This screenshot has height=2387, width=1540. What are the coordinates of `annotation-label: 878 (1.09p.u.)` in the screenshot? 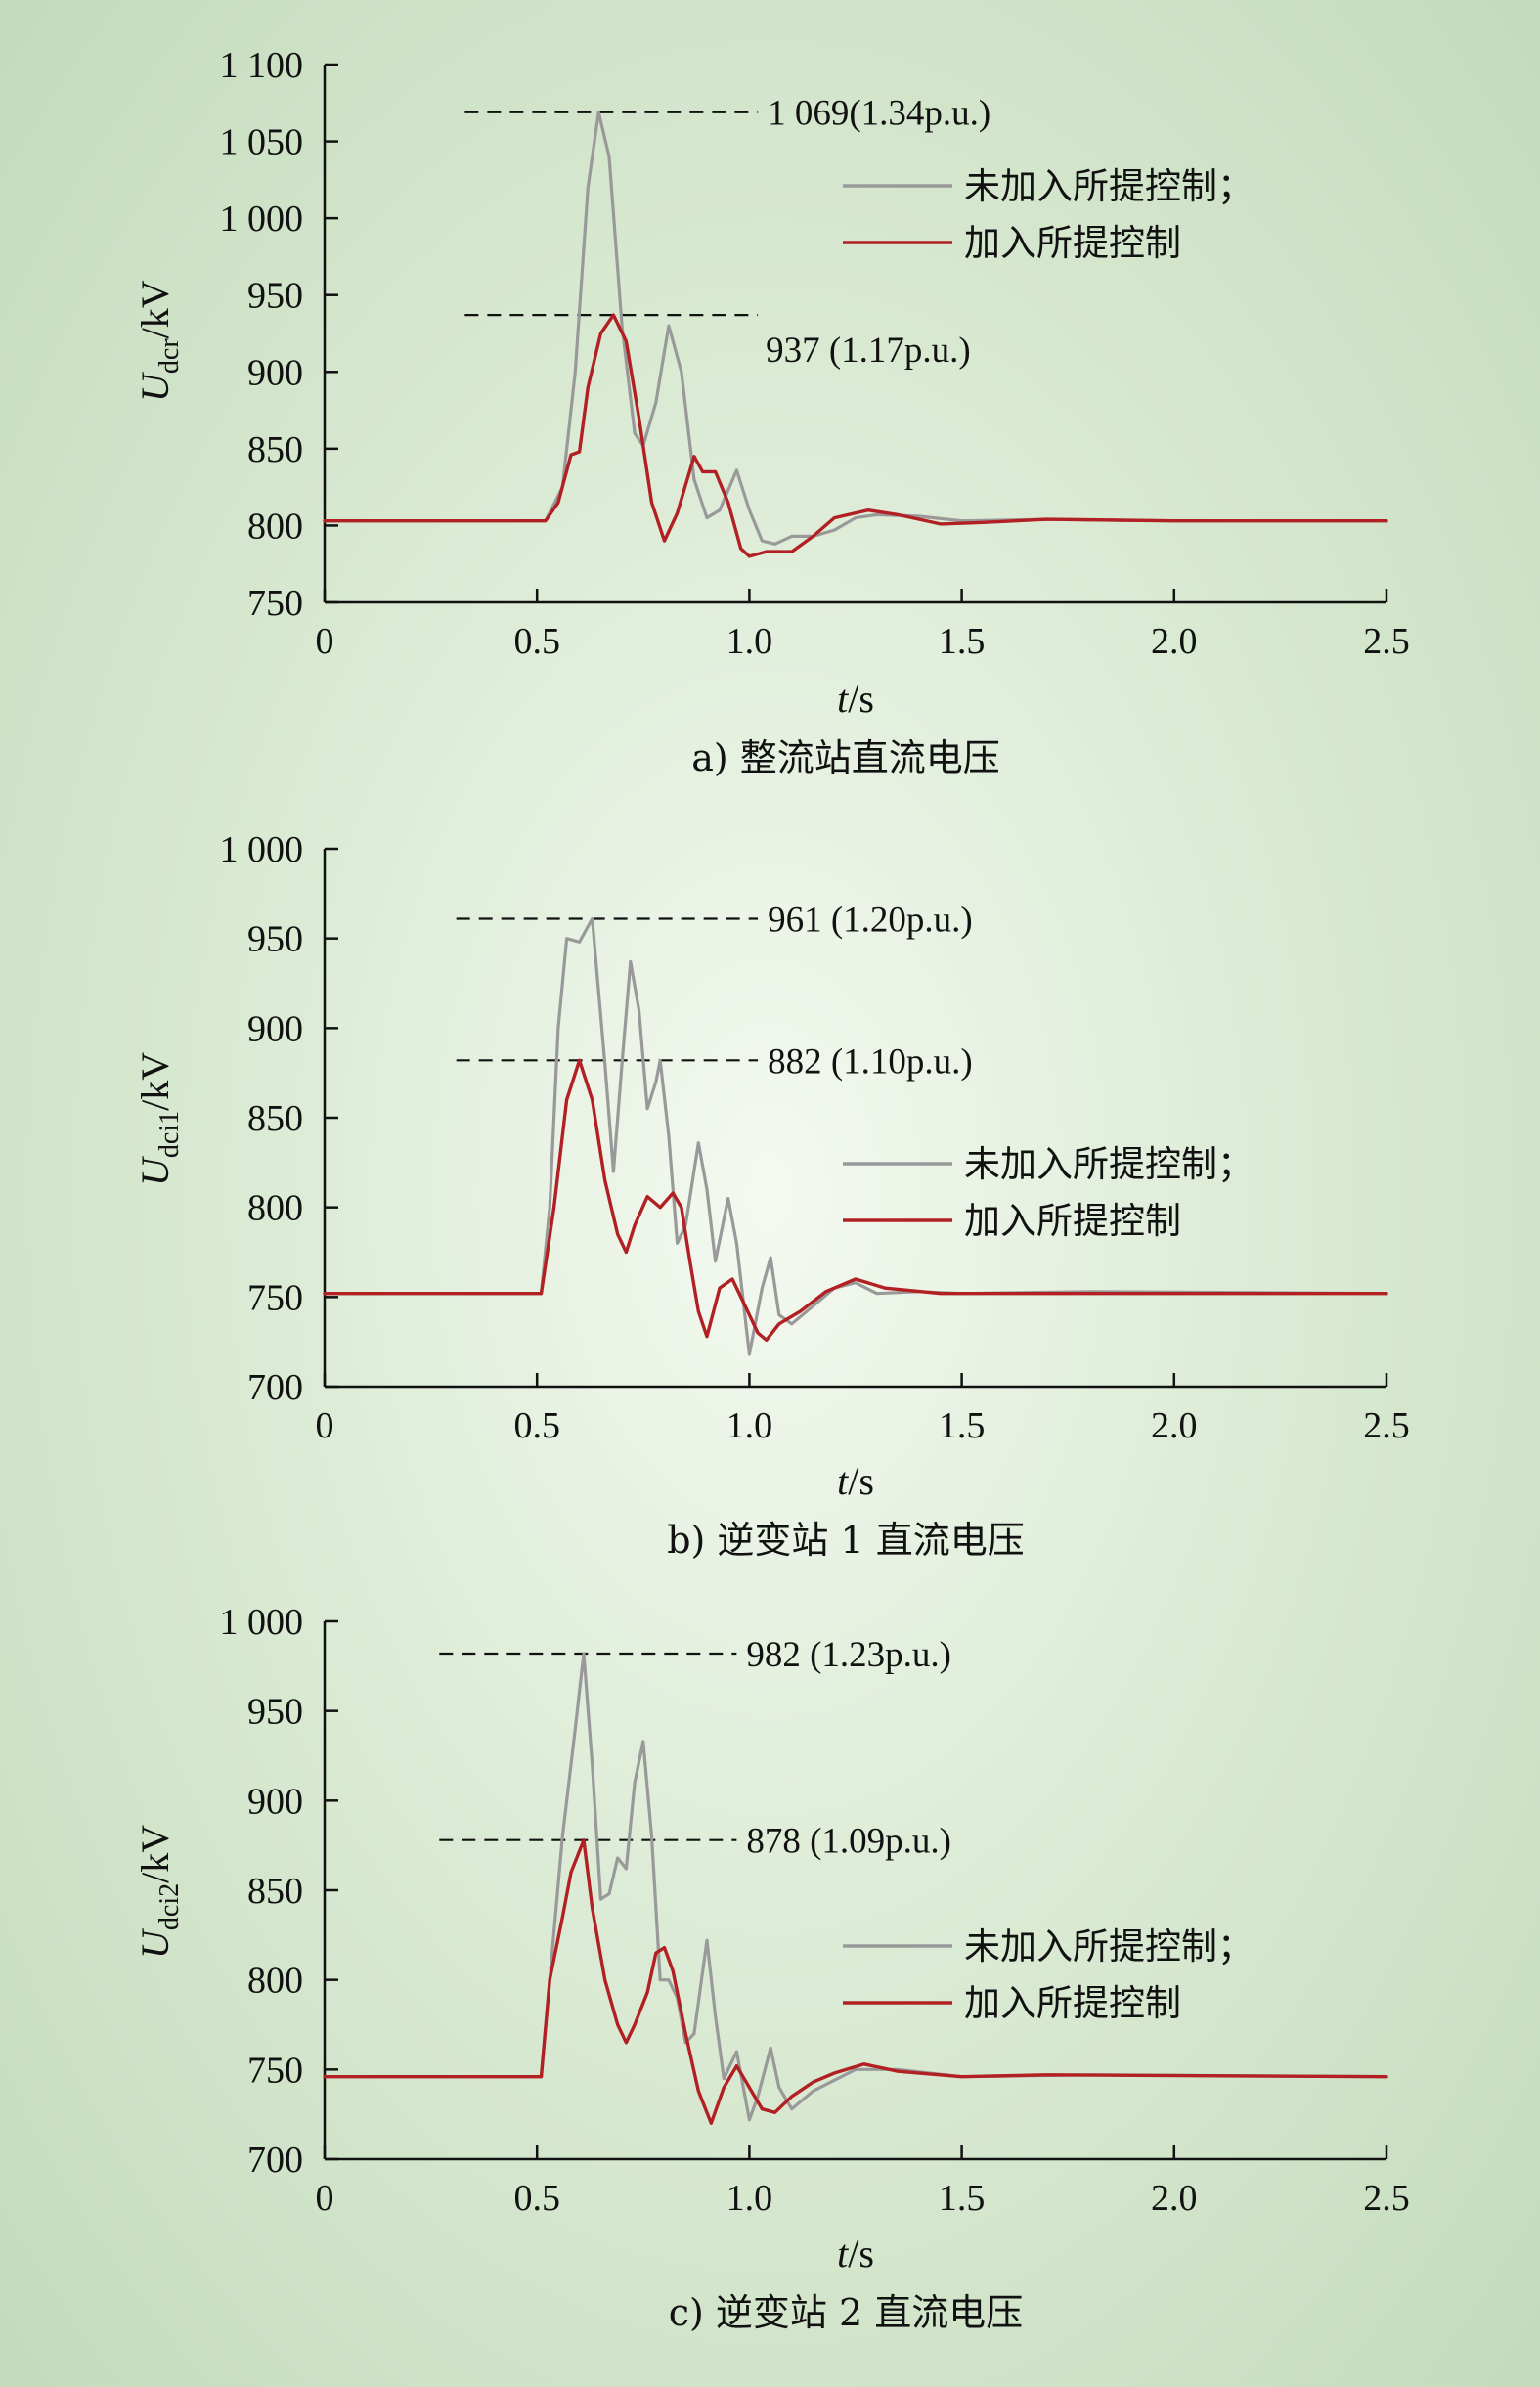 It's located at (848, 1842).